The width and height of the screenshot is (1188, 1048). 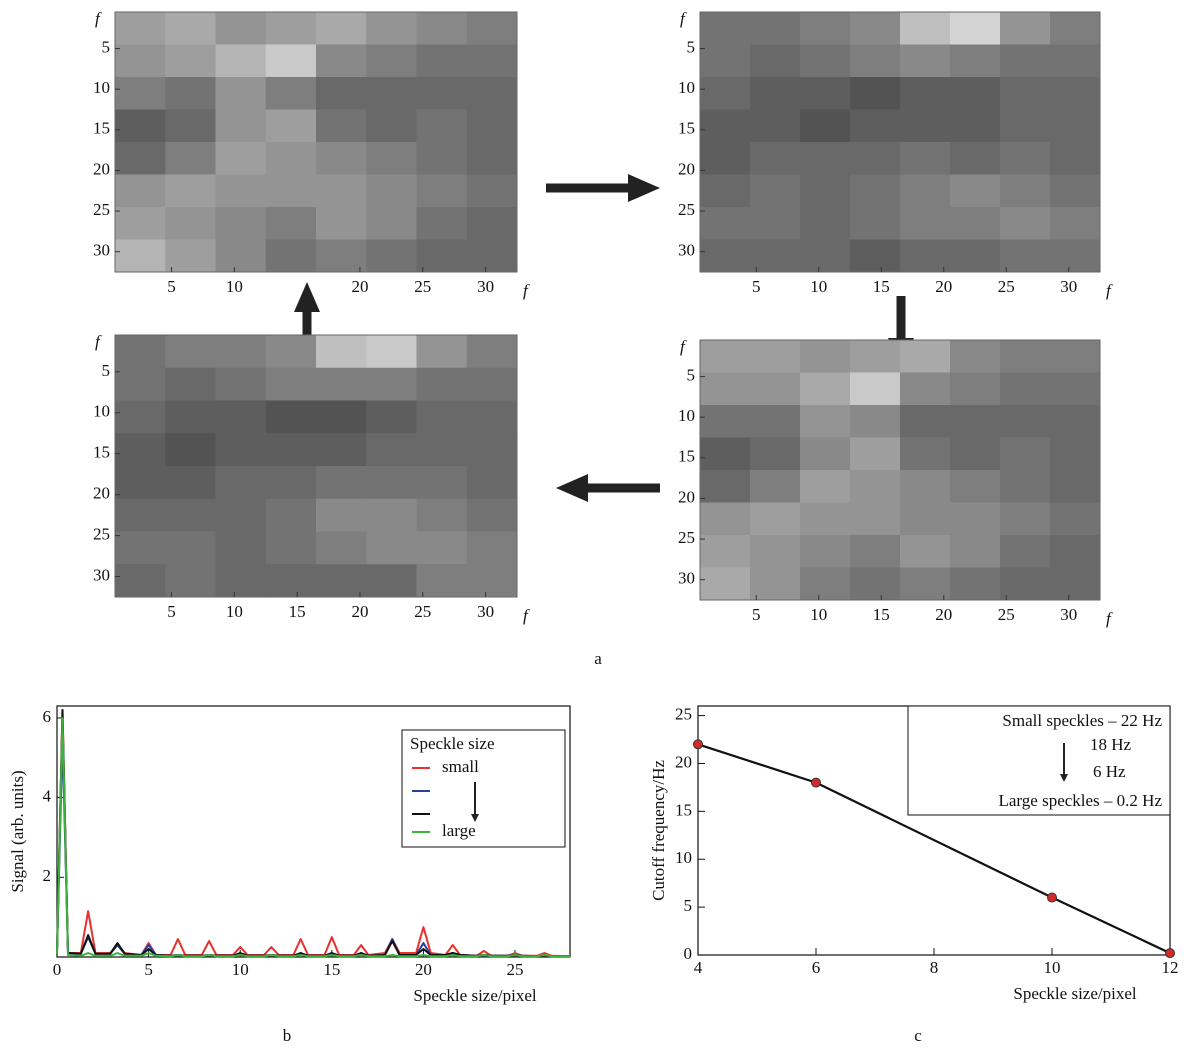 What do you see at coordinates (1006, 614) in the screenshot?
I see `x-tick-label: 25` at bounding box center [1006, 614].